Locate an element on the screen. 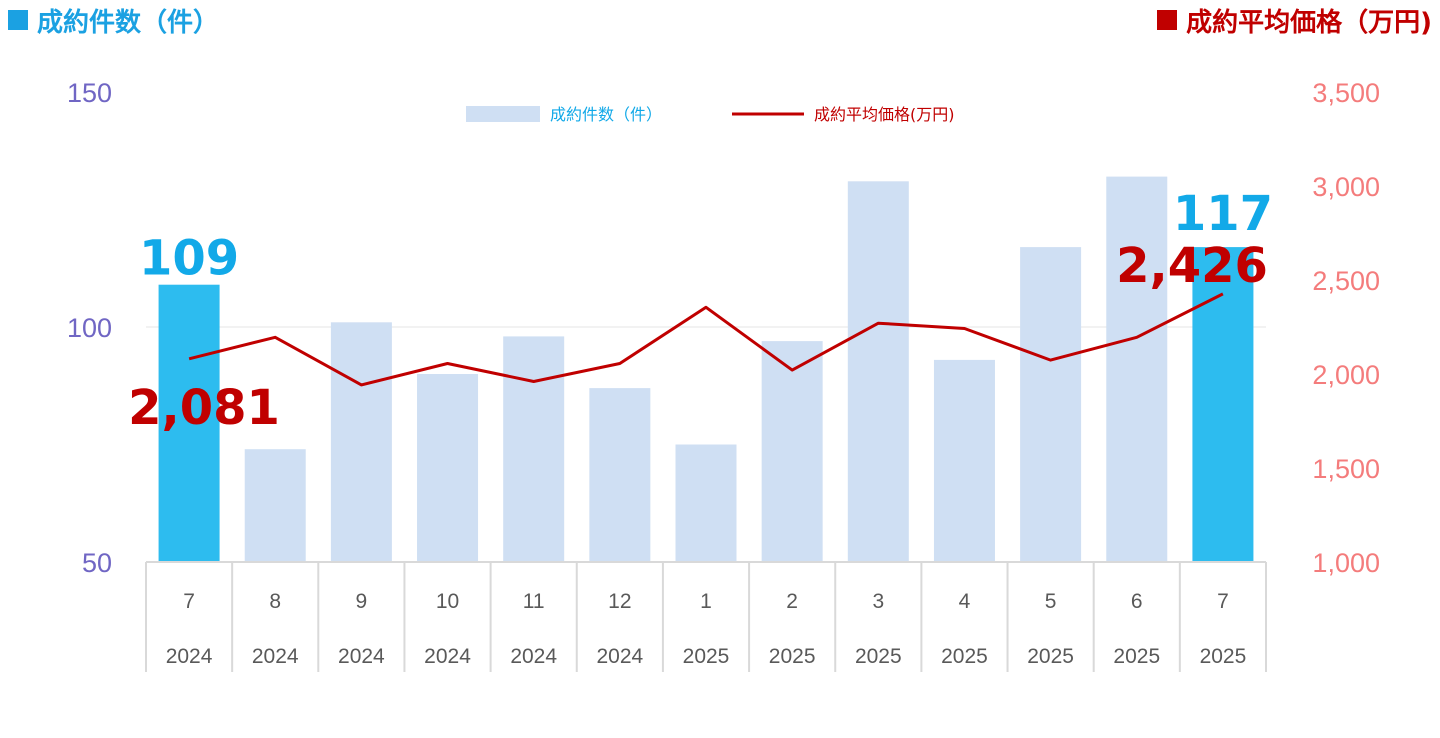 The image size is (1440, 738). price-line-path is located at coordinates (706, 339).